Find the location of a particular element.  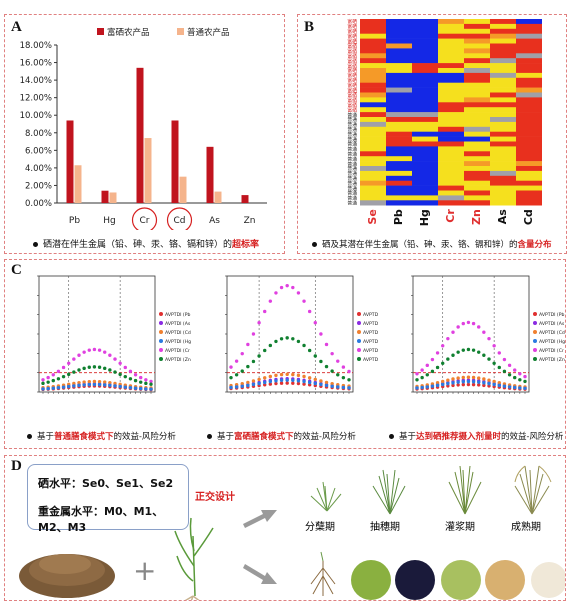

column-label: Se is located at coordinates (372, 216).